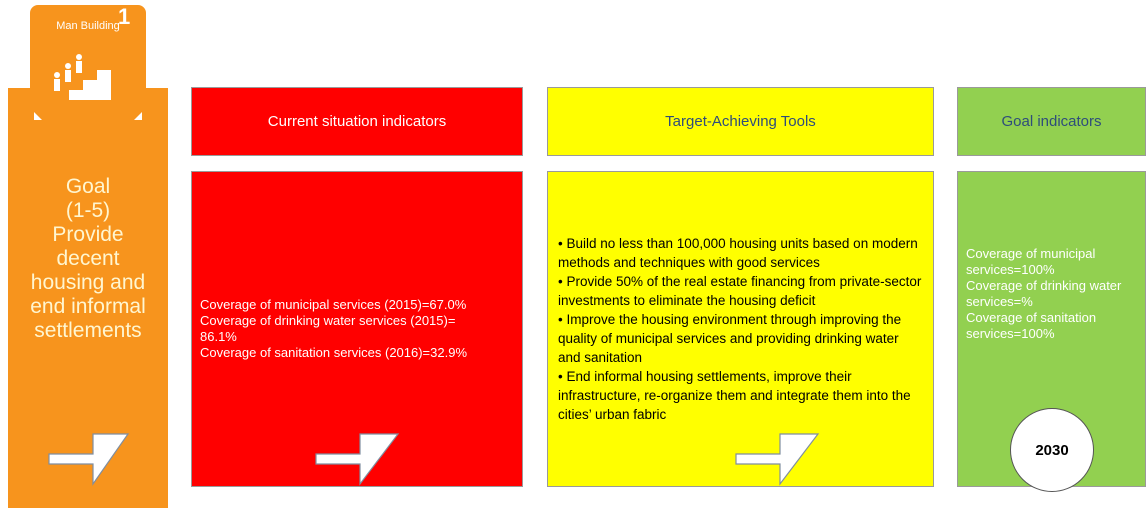  I want to click on goal-item: Coverage of sanitation services=100%, so click(1031, 325).